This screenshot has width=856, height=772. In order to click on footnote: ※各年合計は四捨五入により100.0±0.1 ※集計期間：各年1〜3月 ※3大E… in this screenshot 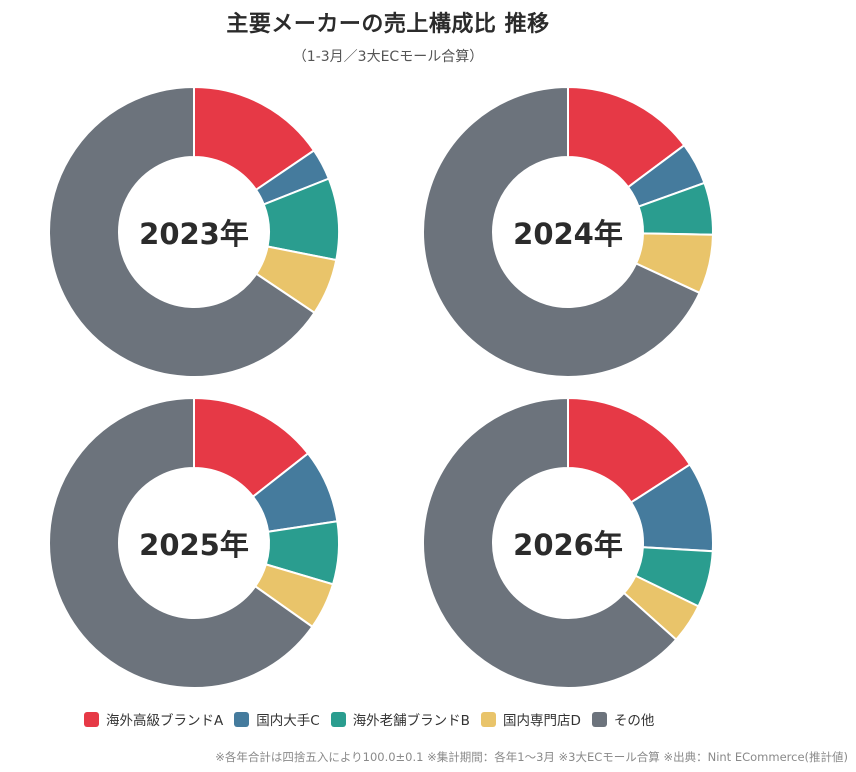, I will do `click(531, 757)`.